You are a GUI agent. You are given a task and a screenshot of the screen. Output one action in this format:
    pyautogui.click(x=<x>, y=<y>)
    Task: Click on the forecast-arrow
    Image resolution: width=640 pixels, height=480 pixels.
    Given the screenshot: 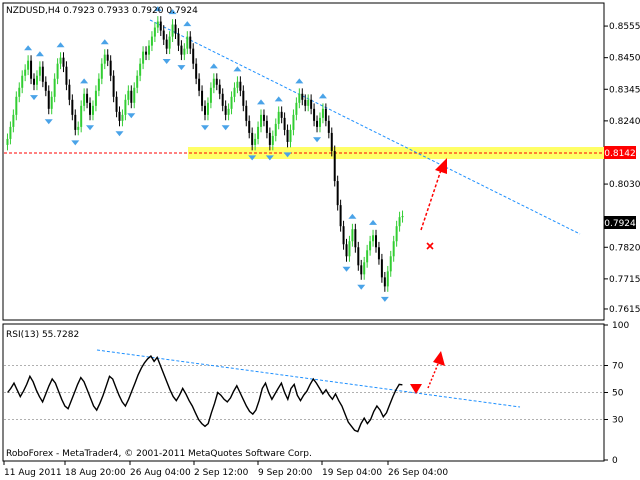 What is the action you would take?
    pyautogui.click(x=433, y=194)
    